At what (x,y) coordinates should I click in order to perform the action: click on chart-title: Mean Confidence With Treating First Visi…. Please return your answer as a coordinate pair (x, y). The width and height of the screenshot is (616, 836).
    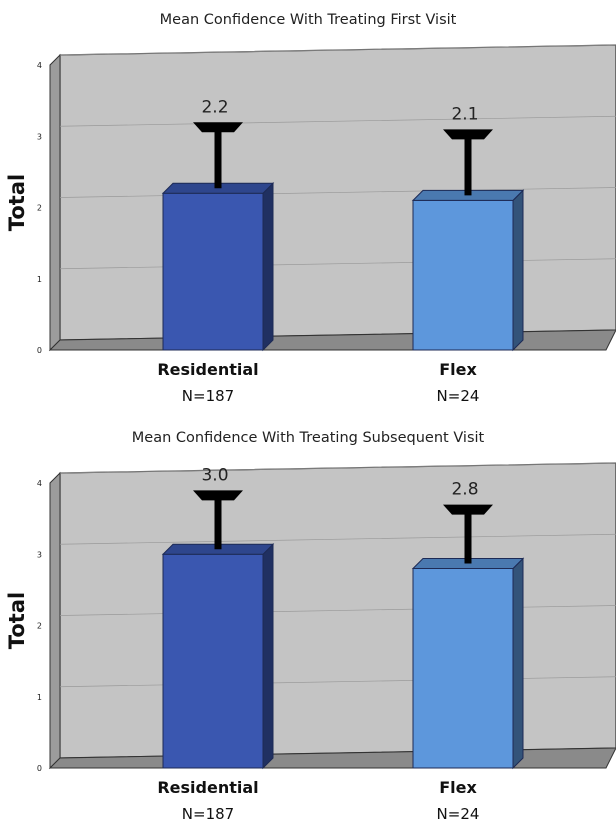
    Looking at the image, I should click on (308, 20).